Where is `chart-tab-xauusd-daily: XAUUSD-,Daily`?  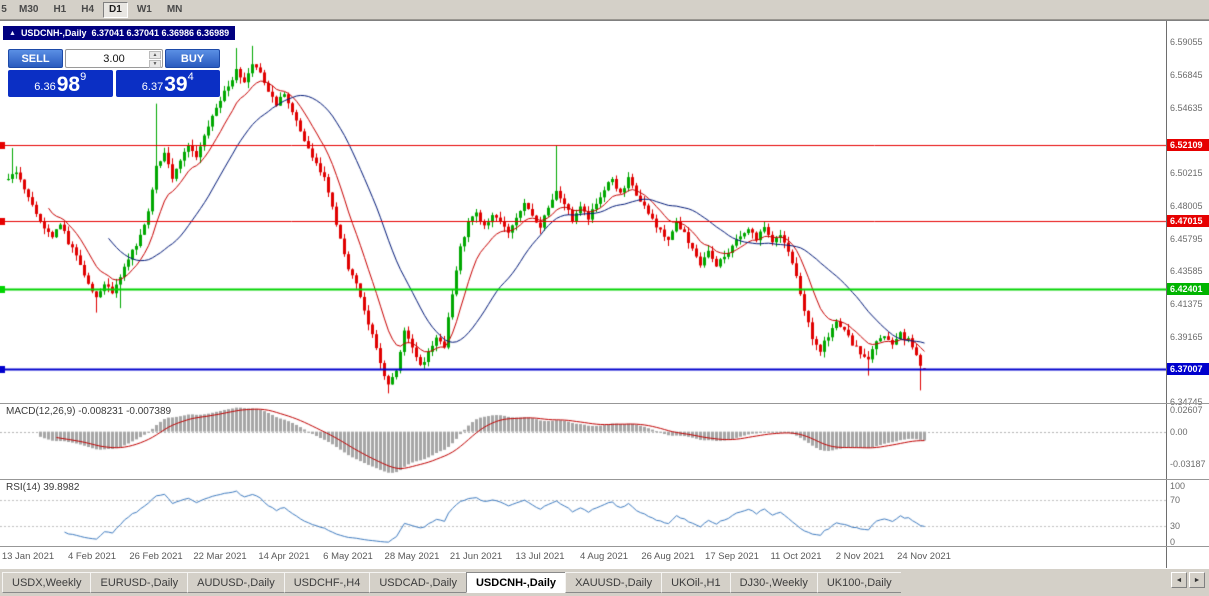
chart-tab-xauusd-daily: XAUUSD-,Daily is located at coordinates (614, 582).